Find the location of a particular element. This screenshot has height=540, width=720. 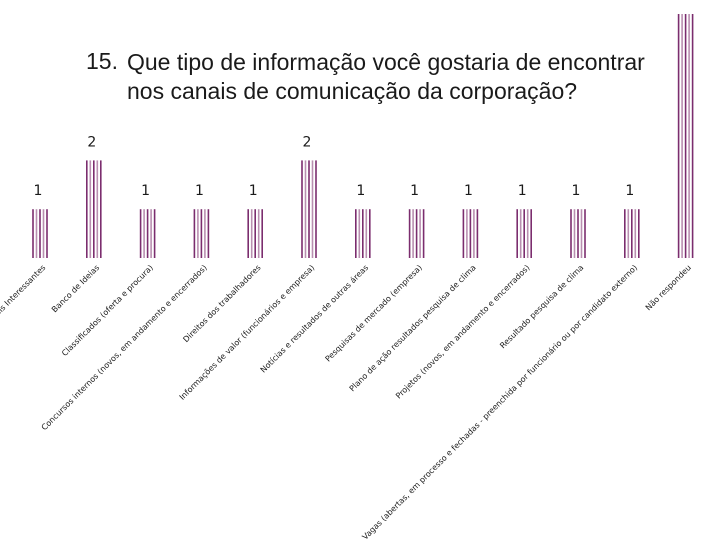

data-label-5: 2 is located at coordinates (307, 142).